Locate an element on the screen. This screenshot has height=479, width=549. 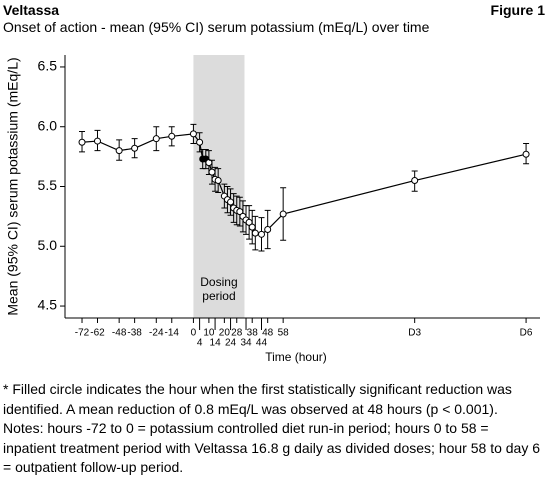
x-tick-label: 0 is located at coordinates (194, 333).